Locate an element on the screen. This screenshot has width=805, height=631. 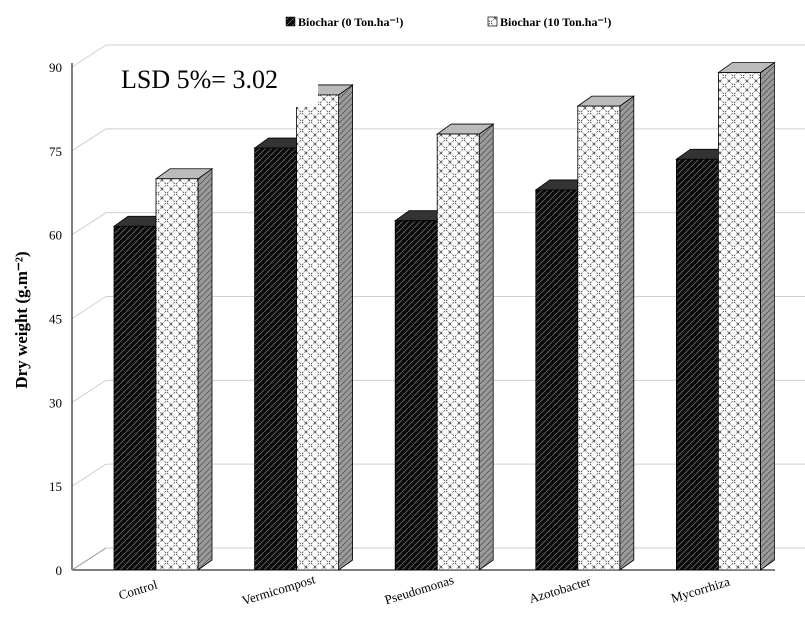
y-tick-label: 45 is located at coordinates (55, 319).